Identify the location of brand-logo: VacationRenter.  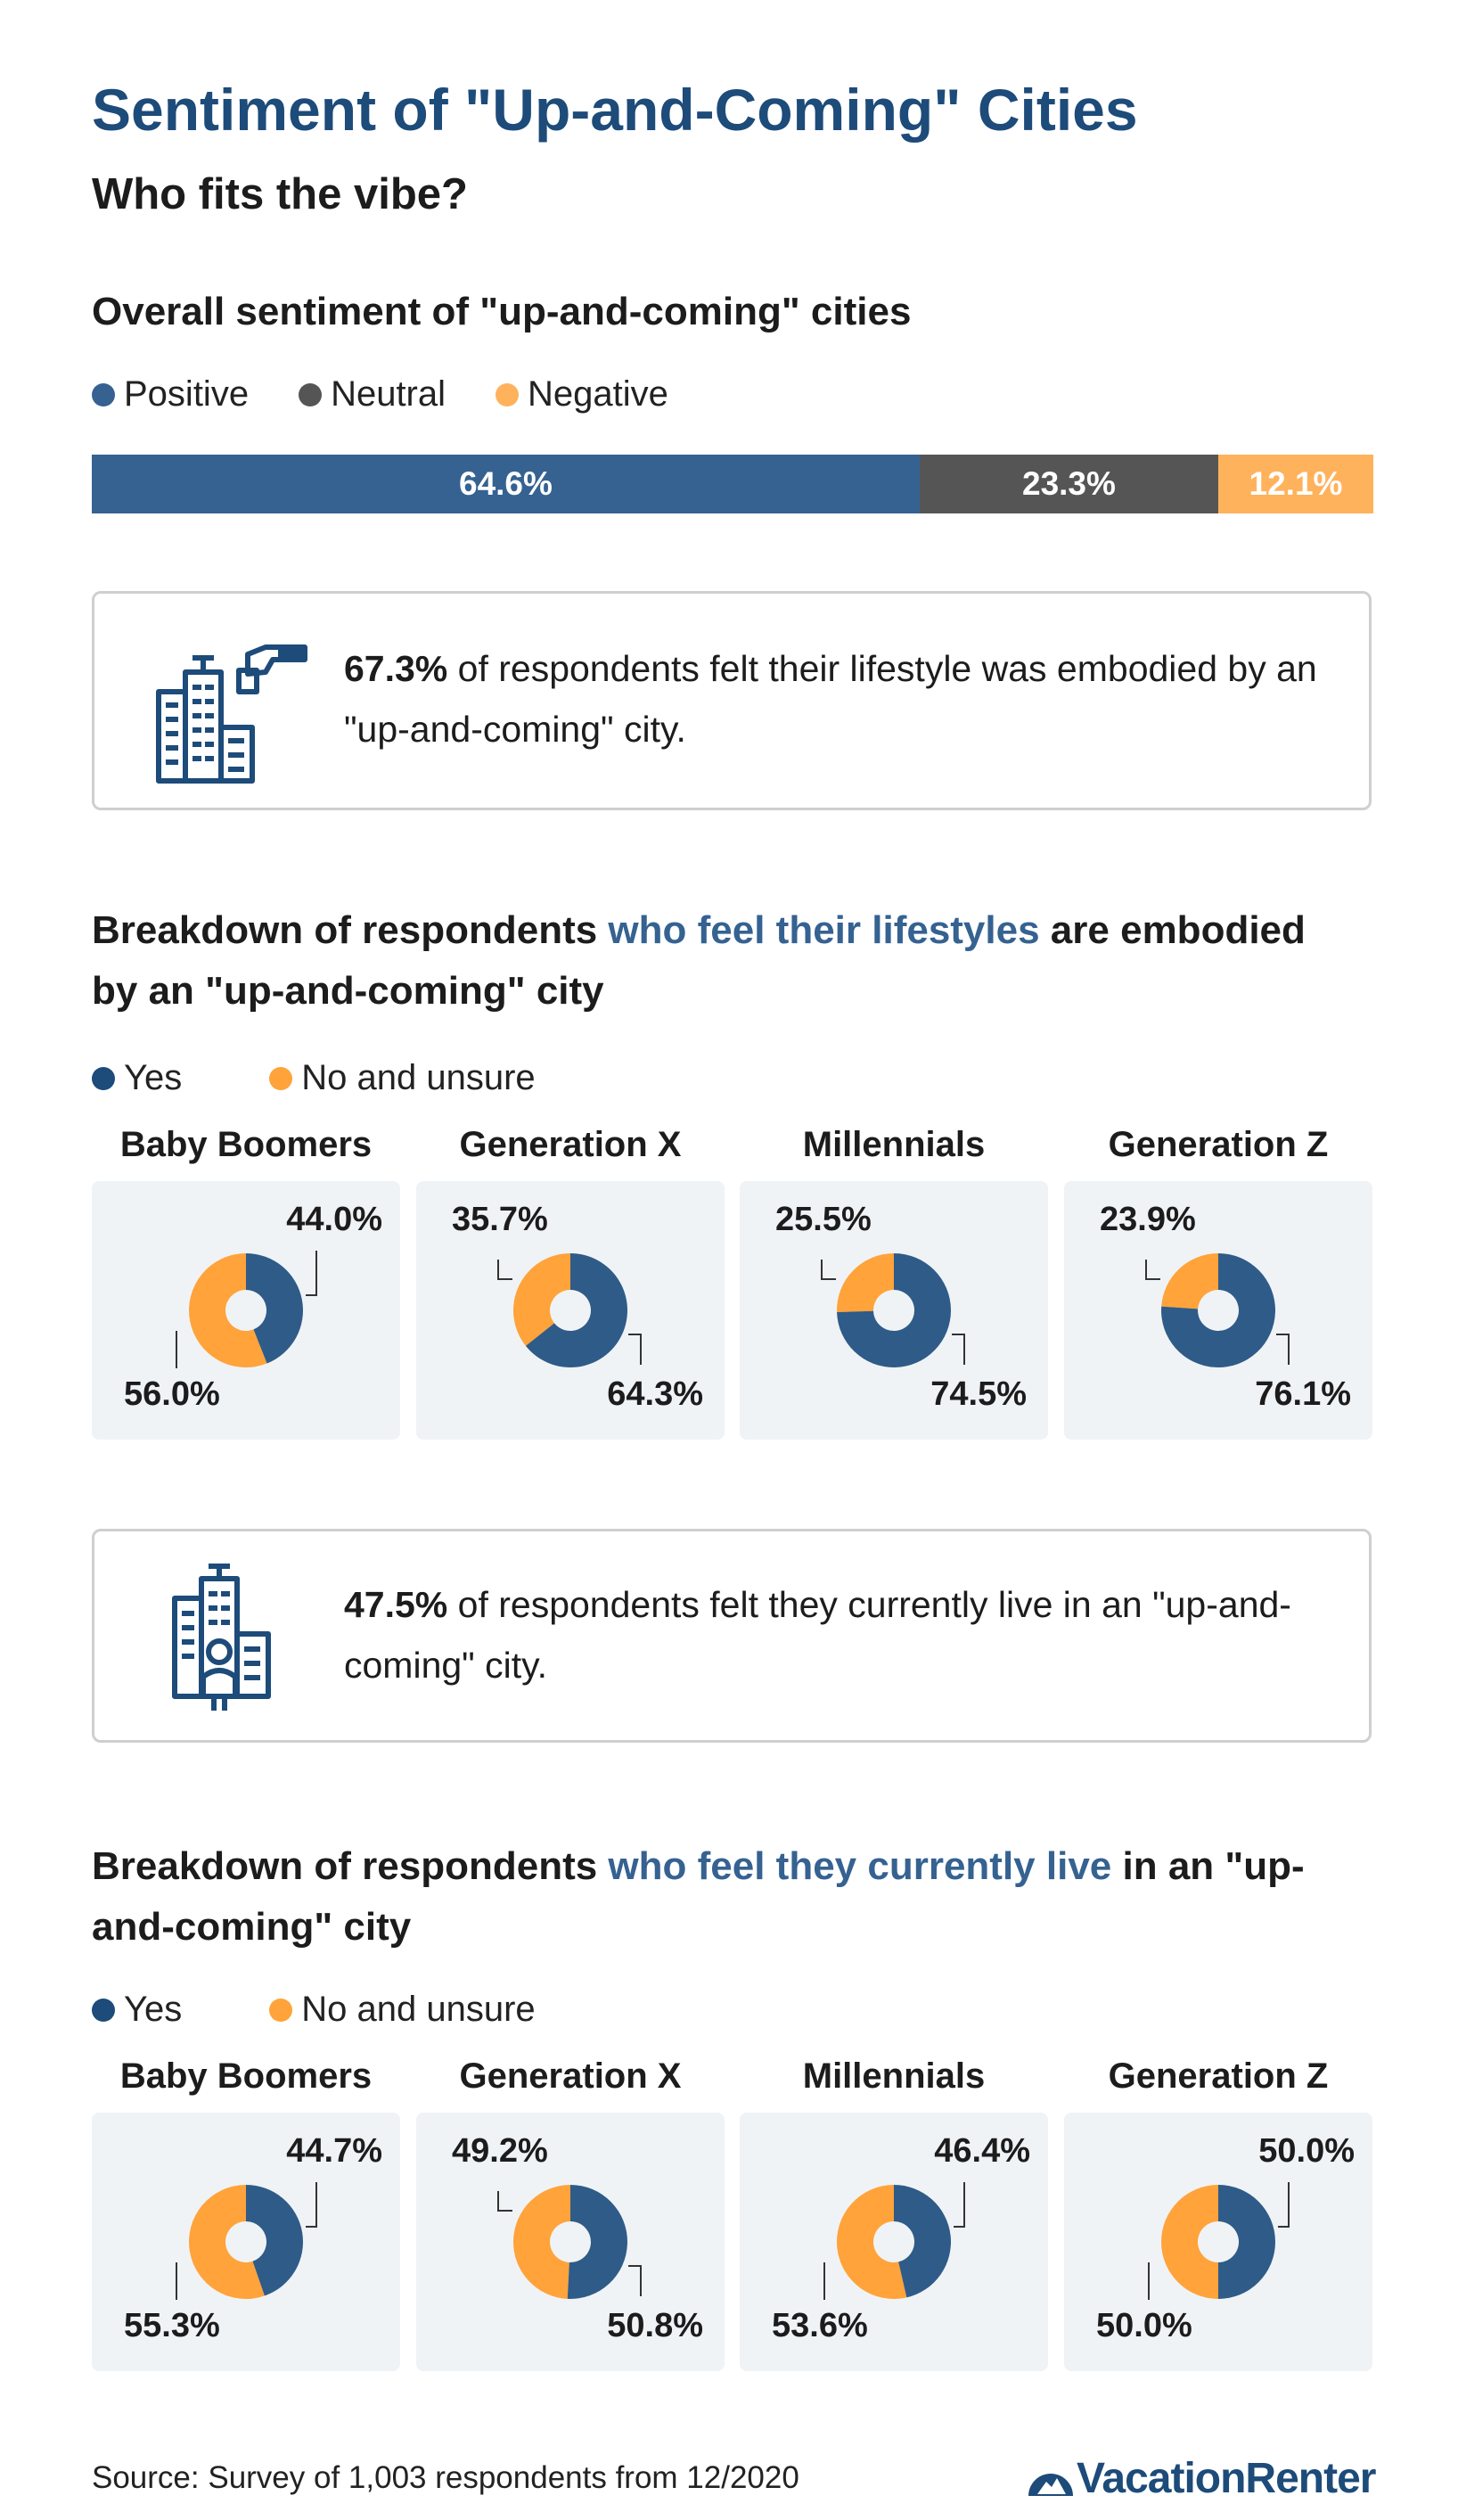
(1200, 2478).